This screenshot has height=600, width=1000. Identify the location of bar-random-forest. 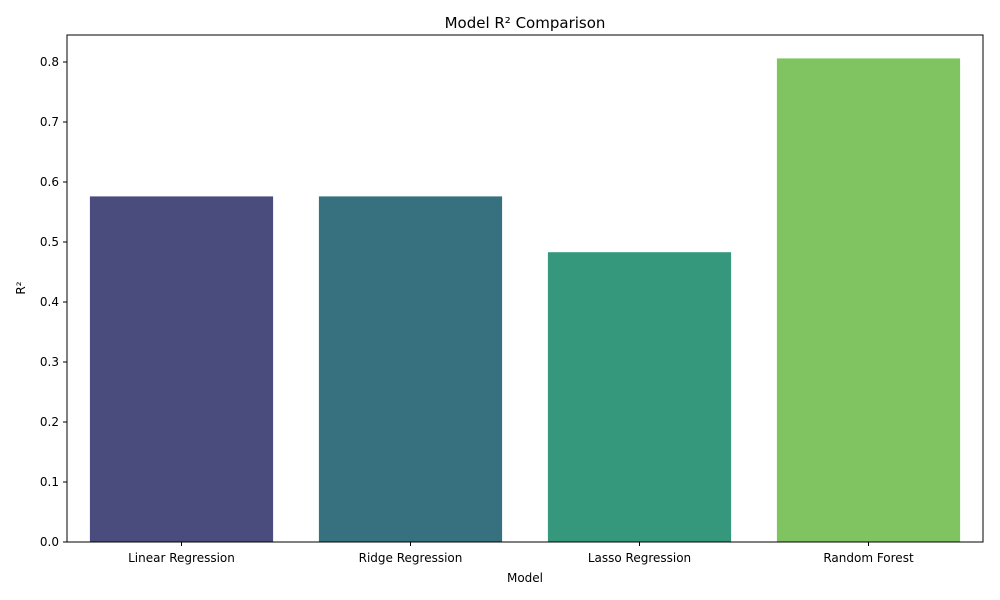
(868, 300).